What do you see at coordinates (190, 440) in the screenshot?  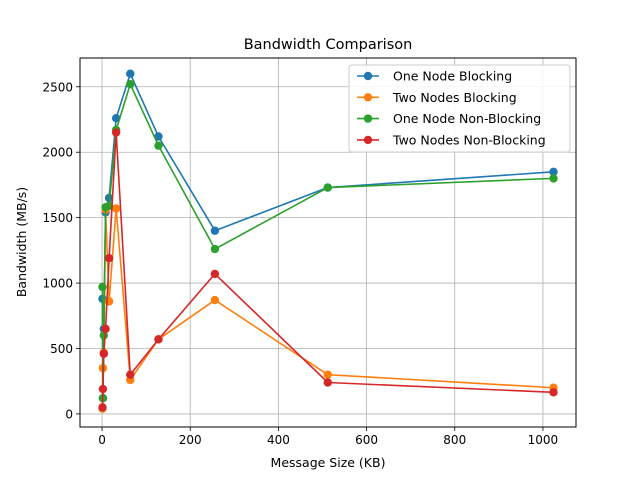 I see `x-tick-label: 200` at bounding box center [190, 440].